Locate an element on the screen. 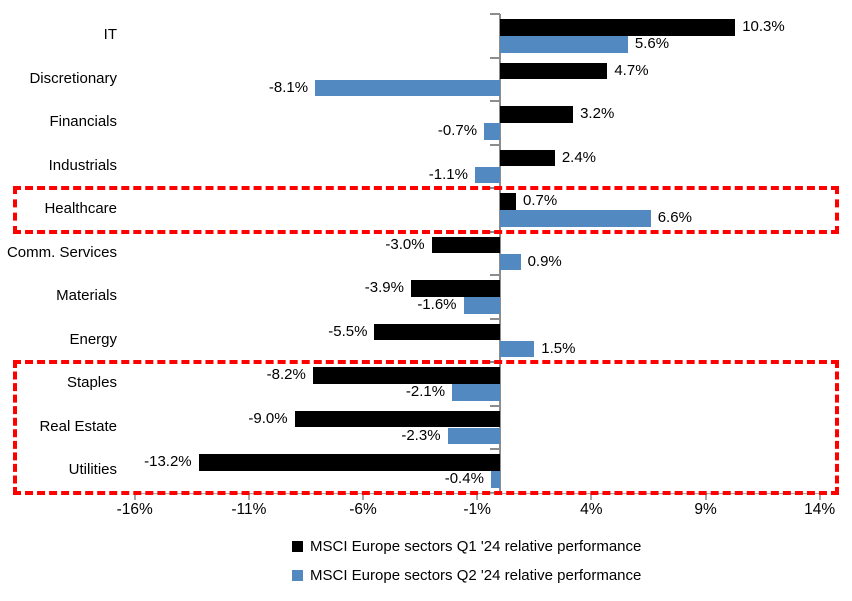 The height and width of the screenshot is (601, 852). bar-q2-materials is located at coordinates (482, 305).